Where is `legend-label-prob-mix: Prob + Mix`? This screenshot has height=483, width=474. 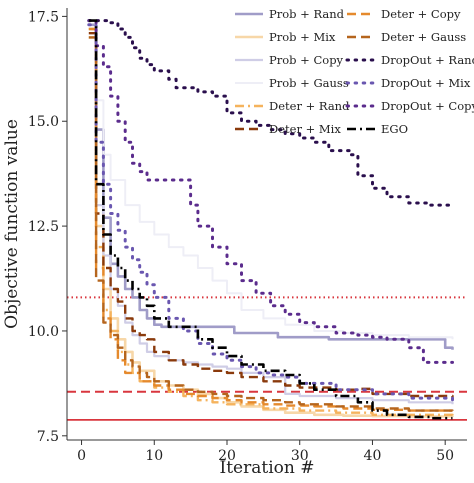
legend-label-prob-mix: Prob + Mix is located at coordinates (302, 37).